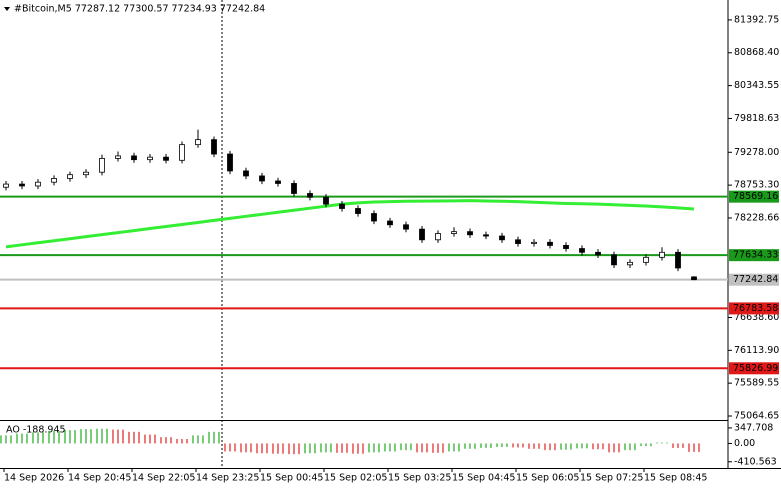  What do you see at coordinates (99, 478) in the screenshot?
I see `x-tick-label: 14 Sep 20:45` at bounding box center [99, 478].